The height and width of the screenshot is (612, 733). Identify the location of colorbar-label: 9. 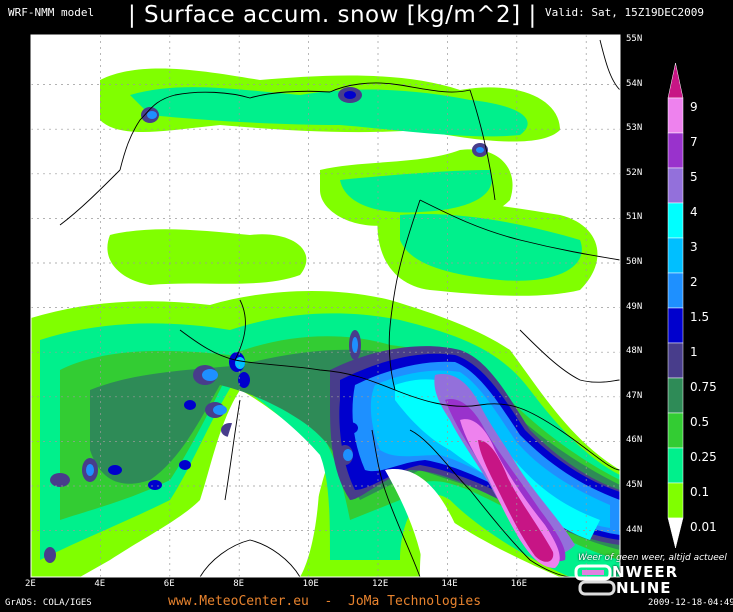
(694, 107).